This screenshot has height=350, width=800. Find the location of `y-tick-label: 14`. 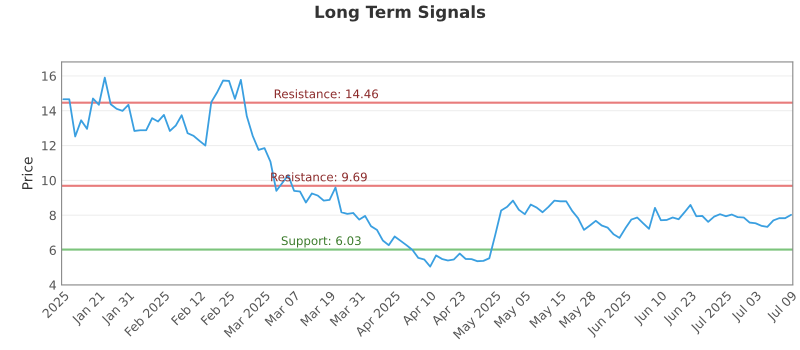

y-tick-label: 14 is located at coordinates (49, 111).